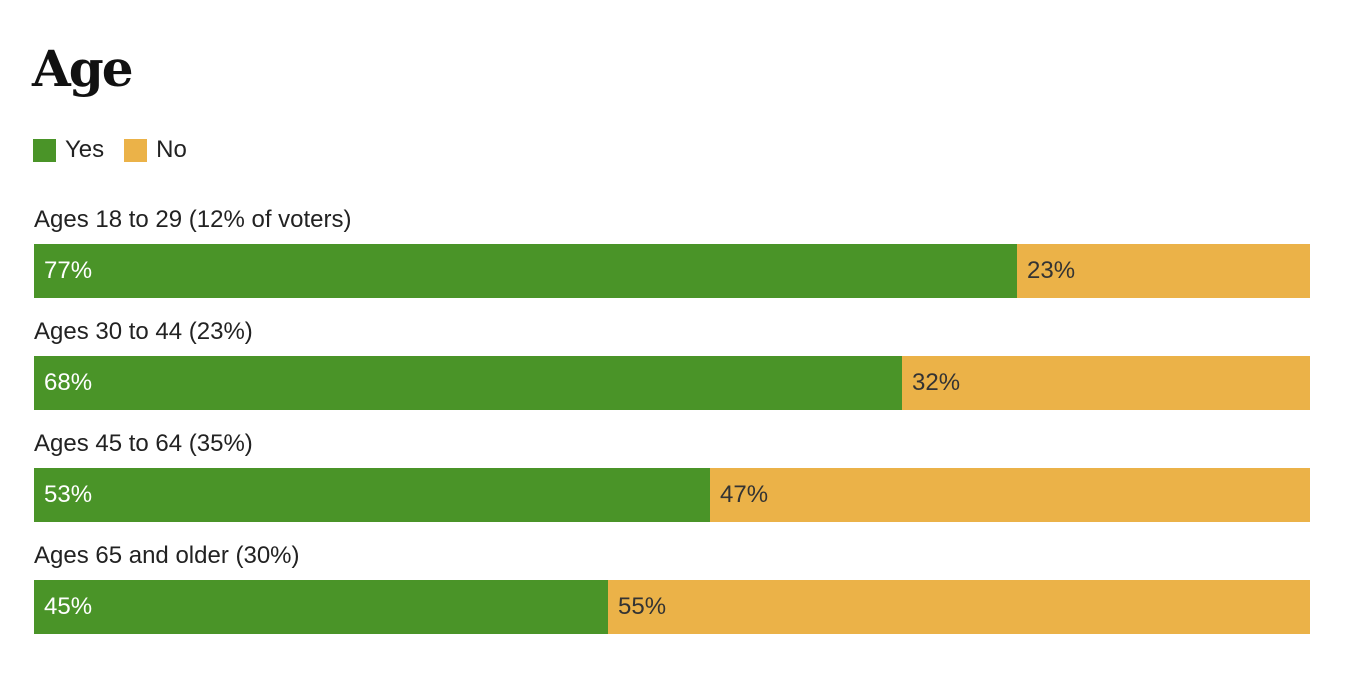 The width and height of the screenshot is (1356, 698). I want to click on category-label: Ages 30 to 44 (23%), so click(143, 331).